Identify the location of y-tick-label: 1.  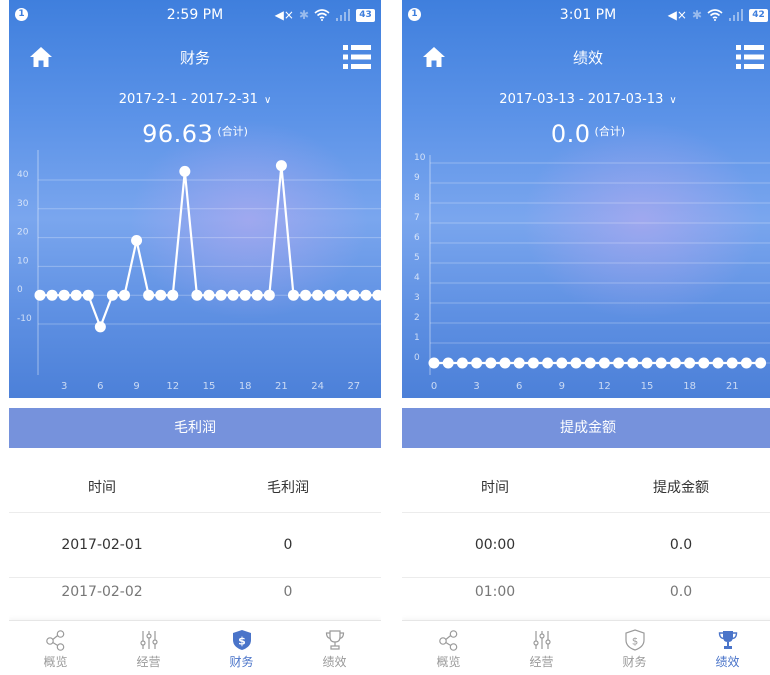
(417, 338).